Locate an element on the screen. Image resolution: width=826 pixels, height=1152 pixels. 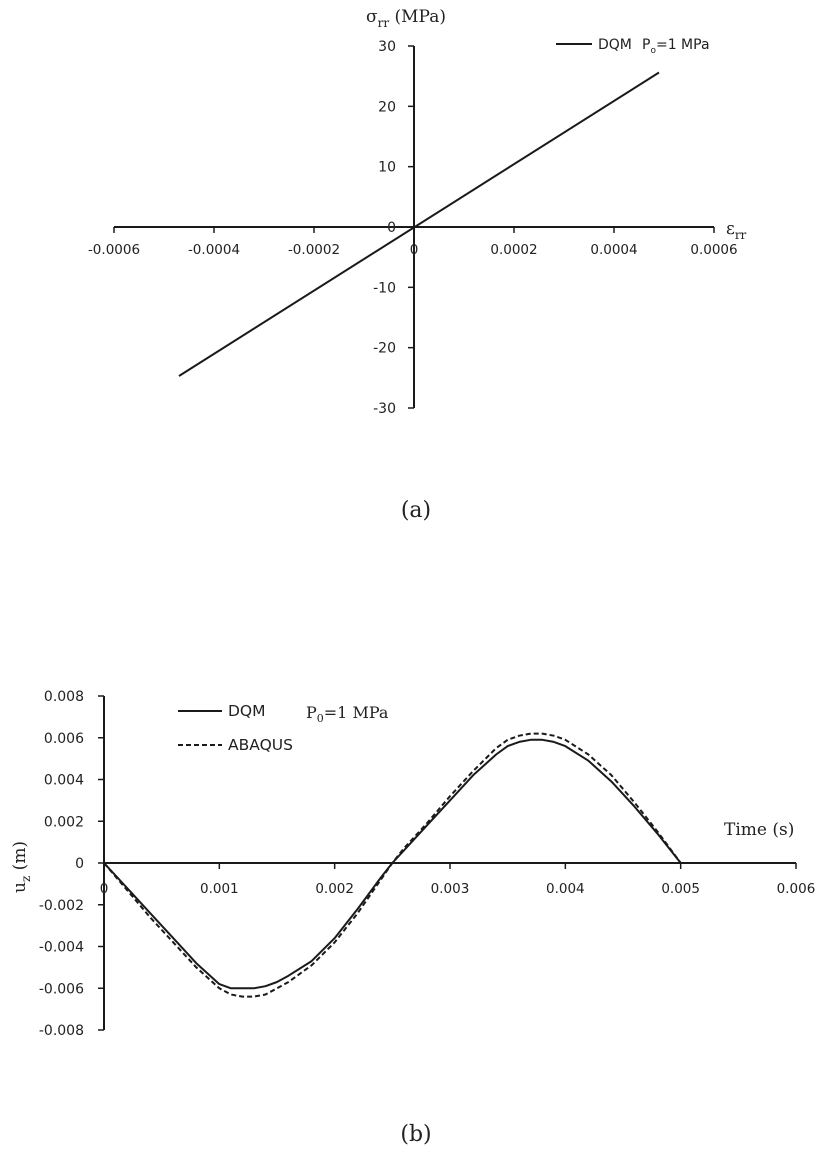
y-tick-label: -20 is located at coordinates (384, 349).